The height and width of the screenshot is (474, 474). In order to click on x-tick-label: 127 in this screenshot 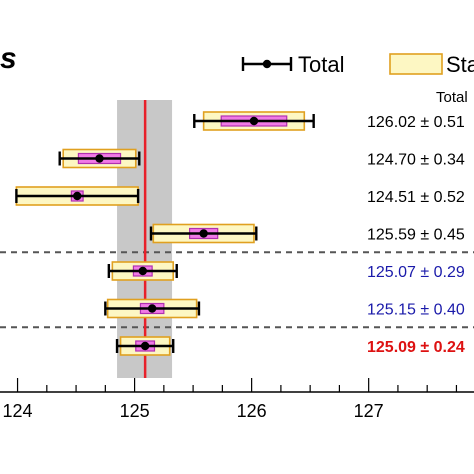, I will do `click(369, 411)`.